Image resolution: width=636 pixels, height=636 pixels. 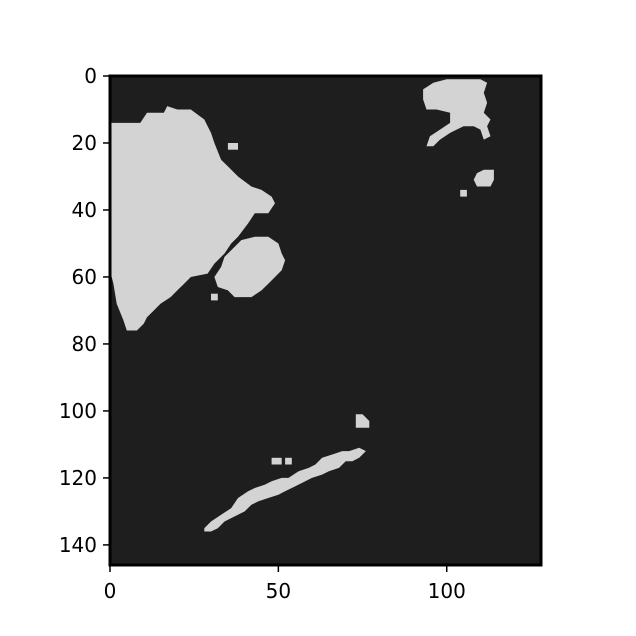 What do you see at coordinates (78, 411) in the screenshot?
I see `y-tick-label: 100` at bounding box center [78, 411].